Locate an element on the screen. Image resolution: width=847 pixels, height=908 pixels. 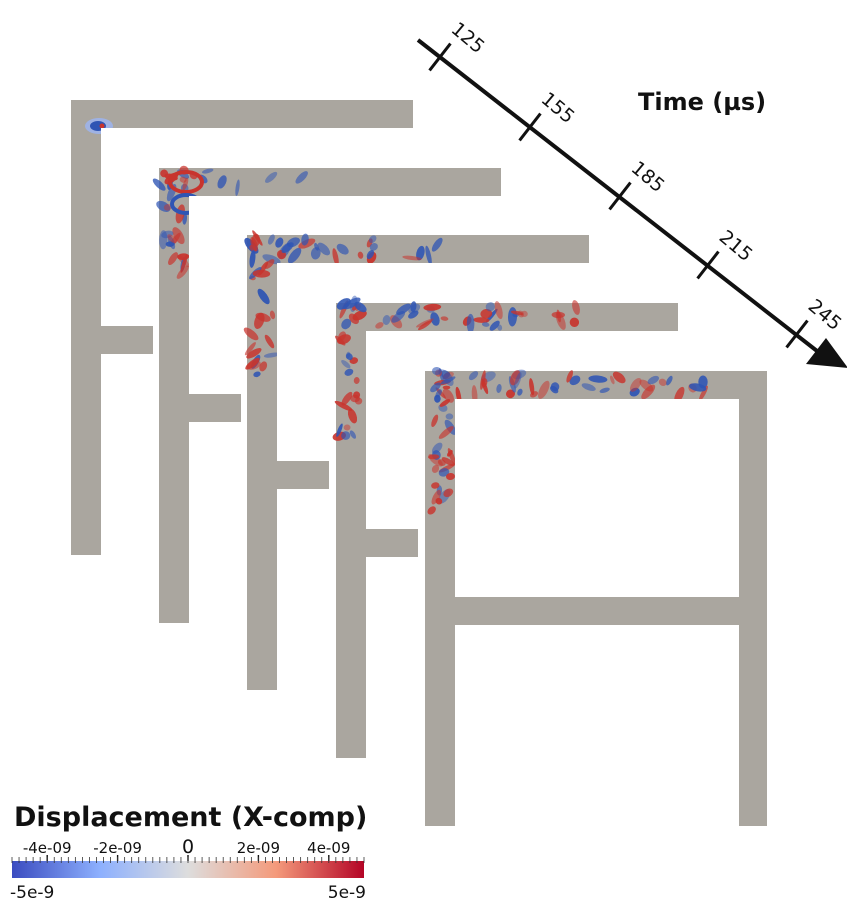
time-tick-label-215: 215 is located at coordinates (736, 246).